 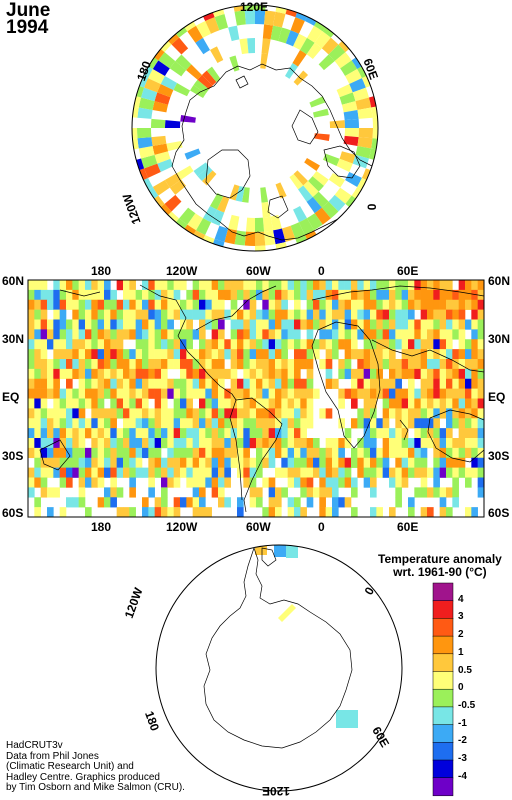 What do you see at coordinates (443, 716) in the screenshot?
I see `legend-color-swatch` at bounding box center [443, 716].